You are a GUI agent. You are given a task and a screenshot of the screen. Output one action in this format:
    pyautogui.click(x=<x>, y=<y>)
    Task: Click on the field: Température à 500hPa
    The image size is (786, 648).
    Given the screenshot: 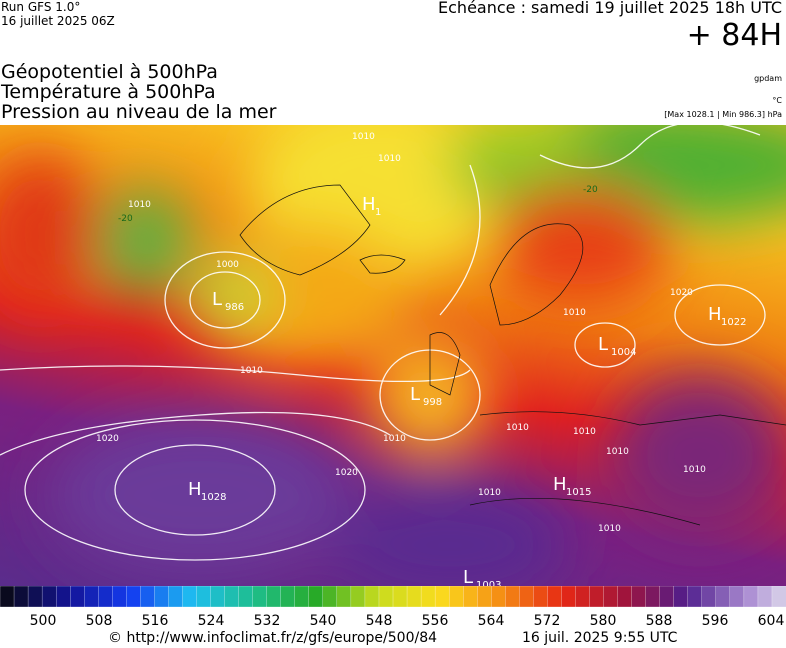 What is the action you would take?
    pyautogui.click(x=108, y=92)
    